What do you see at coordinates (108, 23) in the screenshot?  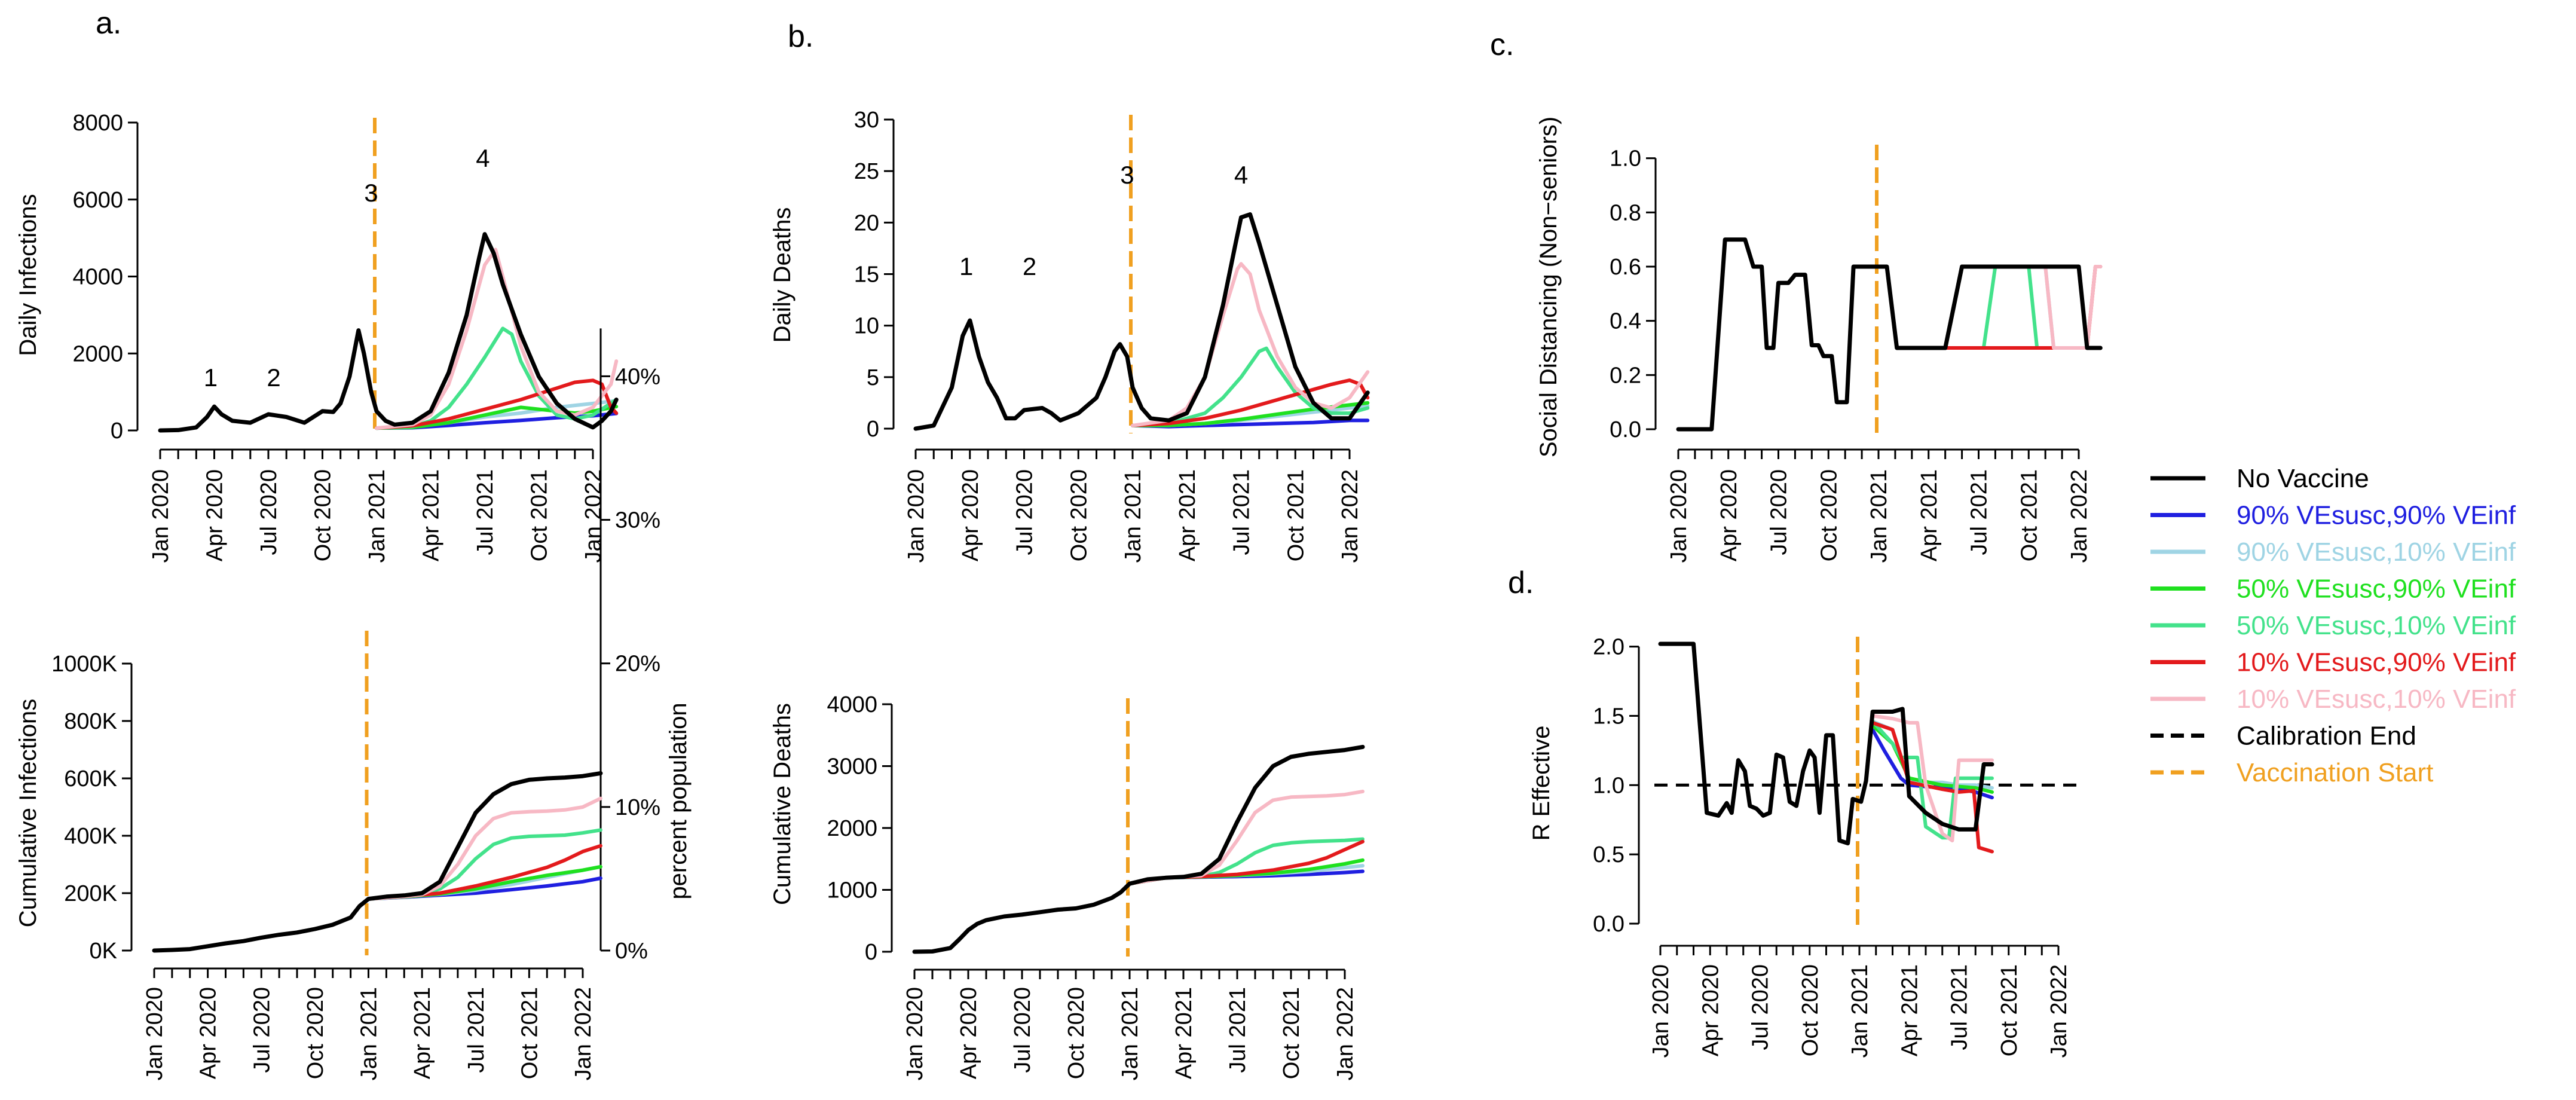 I see `panel-label-a: a.` at bounding box center [108, 23].